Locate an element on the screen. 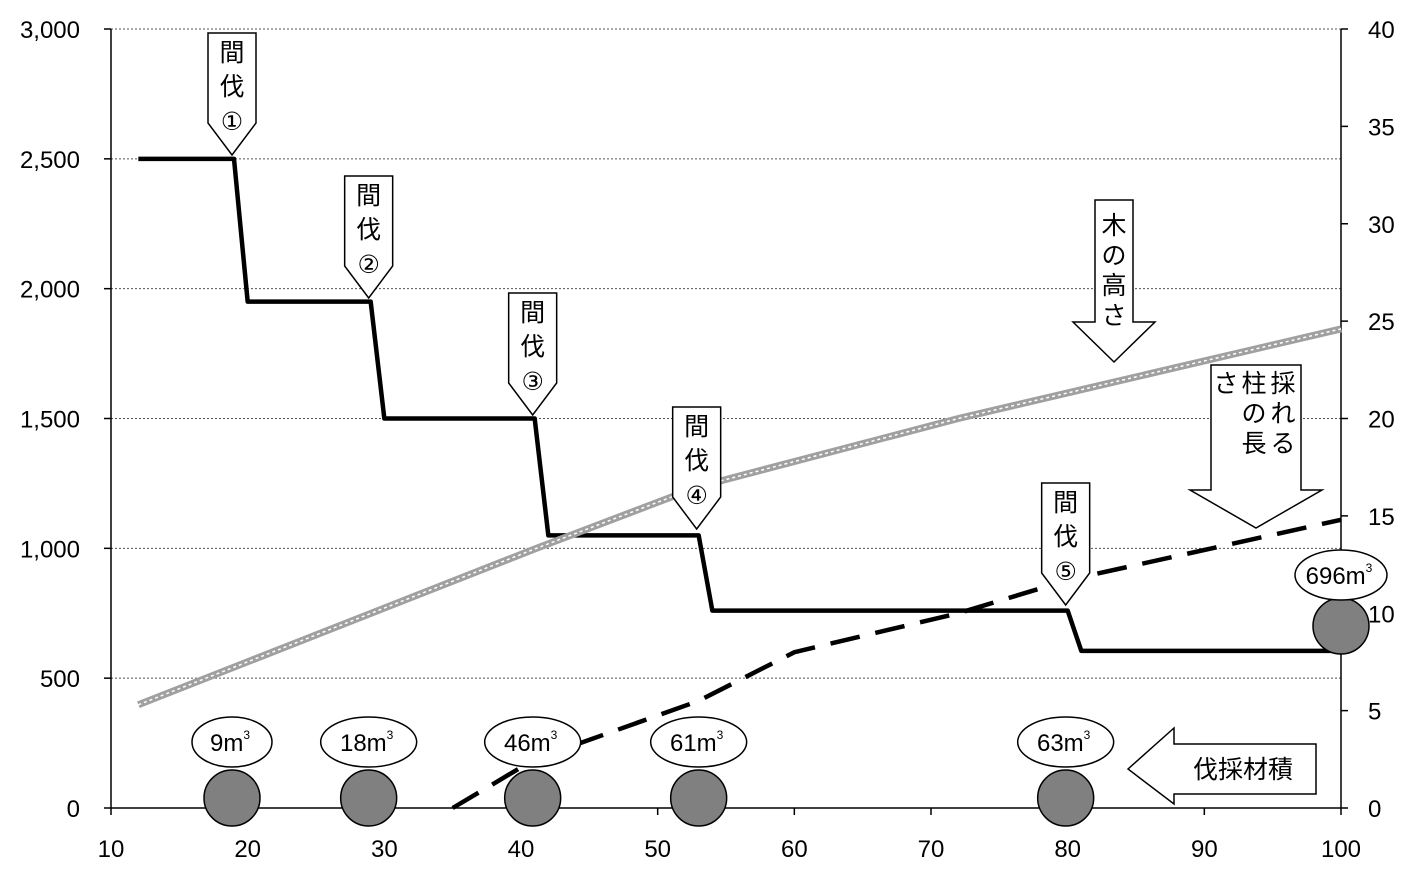 This screenshot has width=1417, height=882. y-left-tick-label: 1,000 is located at coordinates (50, 549).